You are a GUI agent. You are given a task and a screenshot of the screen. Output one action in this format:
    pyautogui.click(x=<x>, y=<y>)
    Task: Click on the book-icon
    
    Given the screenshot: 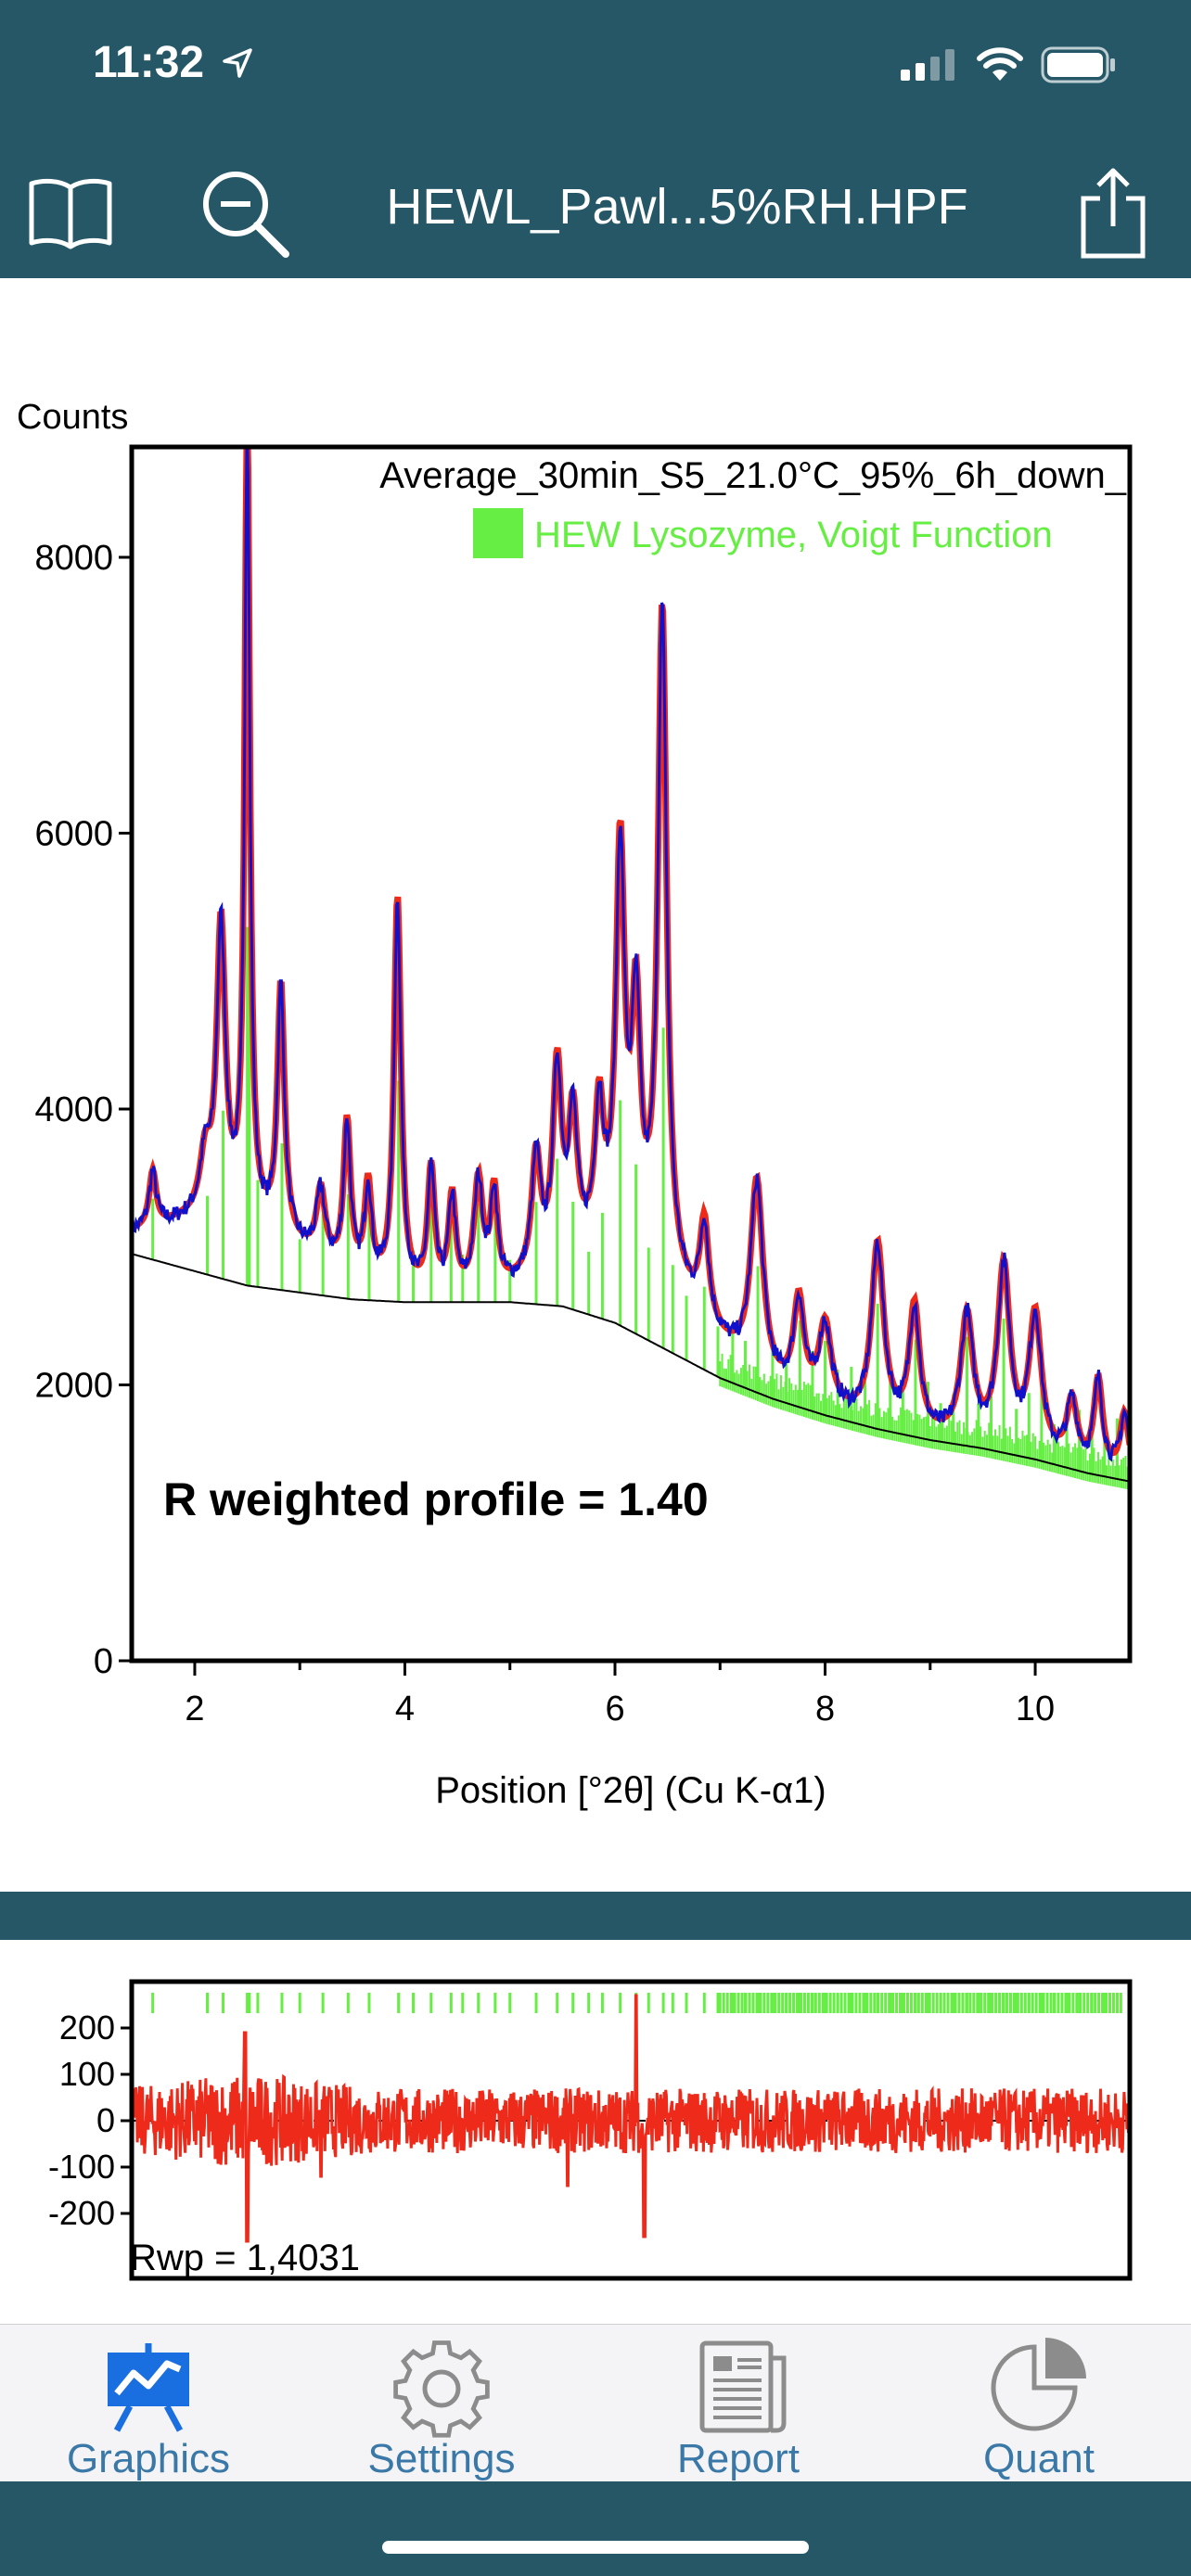 What is the action you would take?
    pyautogui.click(x=70, y=213)
    